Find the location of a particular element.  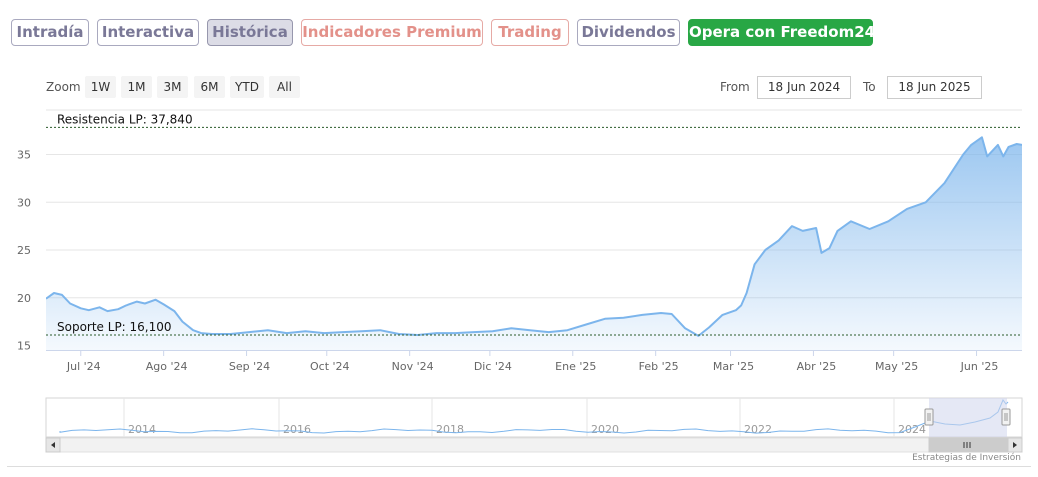

scrollbar-thumb is located at coordinates (968, 445).